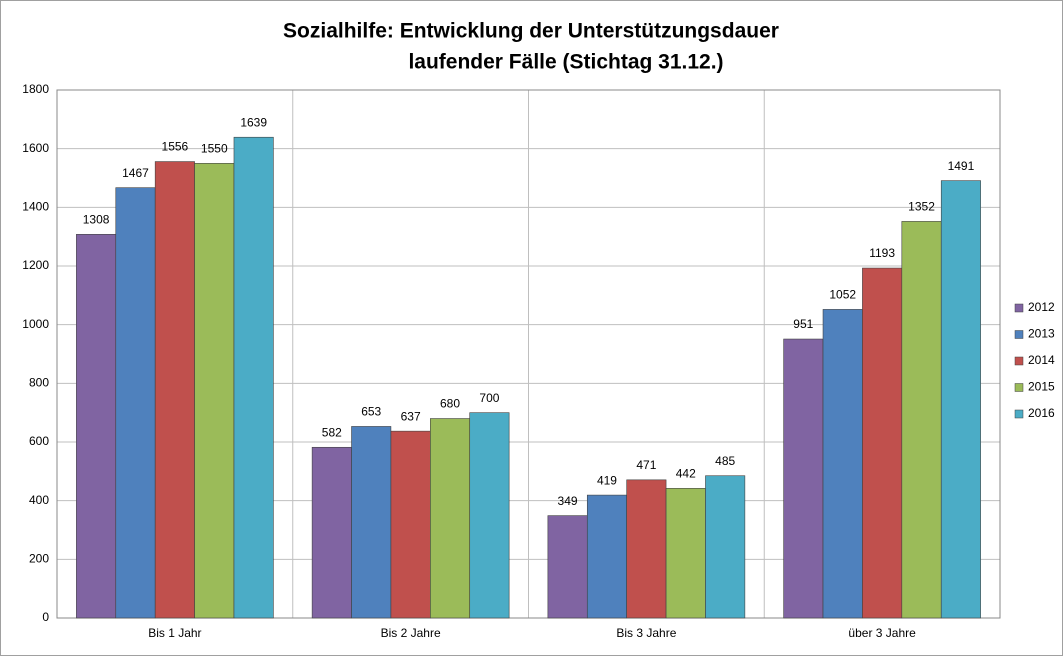 The height and width of the screenshot is (656, 1063). What do you see at coordinates (1041, 413) in the screenshot?
I see `legend-label: 2016` at bounding box center [1041, 413].